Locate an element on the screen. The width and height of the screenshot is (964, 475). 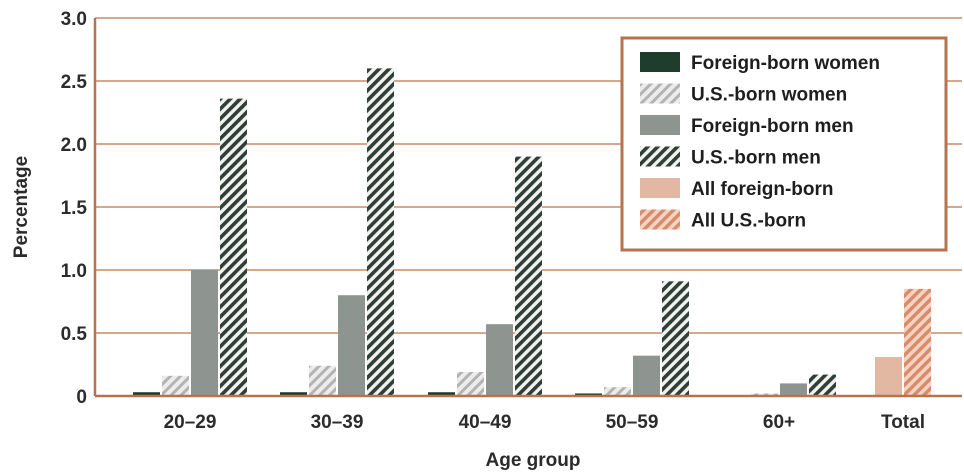
legend-label: U.S.-born women is located at coordinates (769, 95).